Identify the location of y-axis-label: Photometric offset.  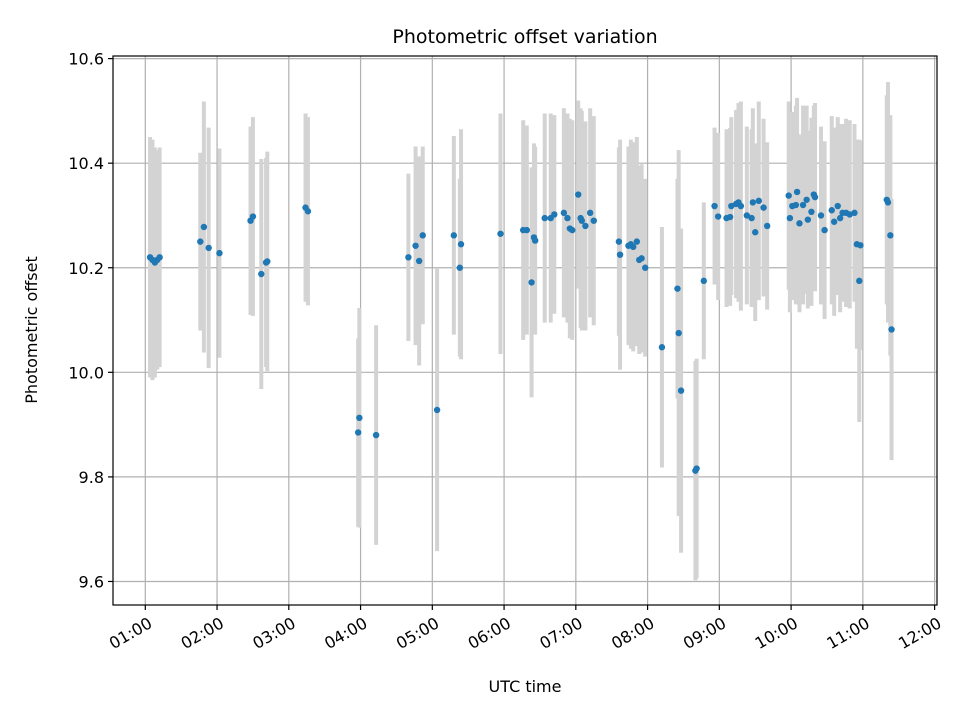
(31, 330).